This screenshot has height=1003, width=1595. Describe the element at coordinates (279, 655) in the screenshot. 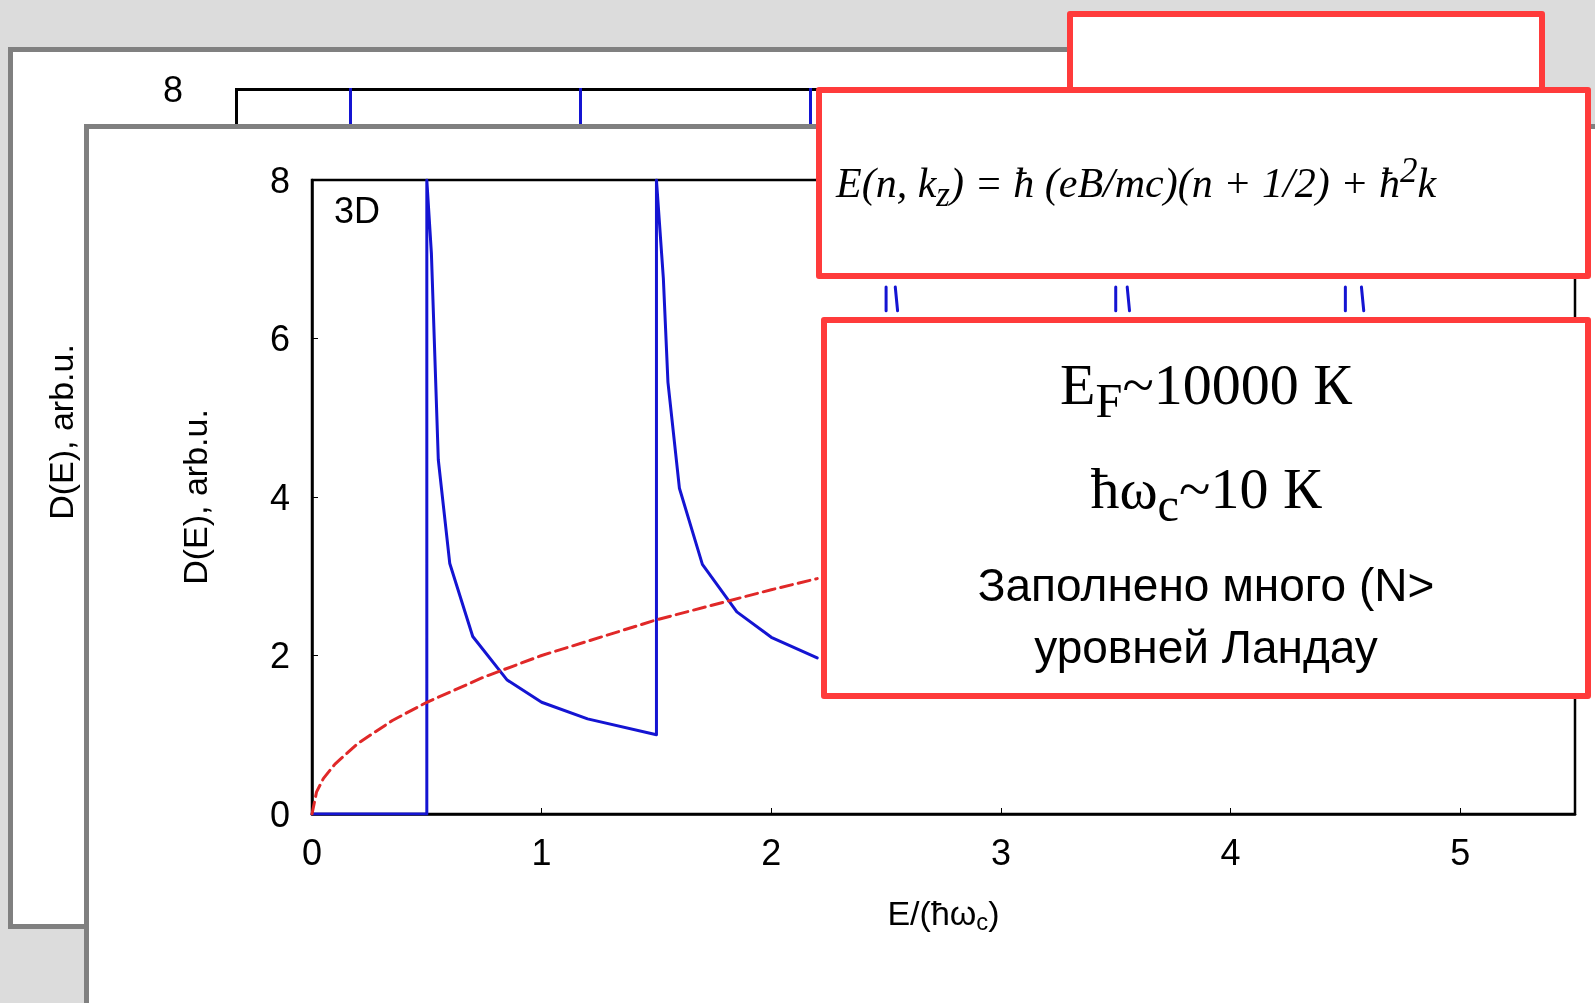

I see `y-tick-label: 2` at that location.